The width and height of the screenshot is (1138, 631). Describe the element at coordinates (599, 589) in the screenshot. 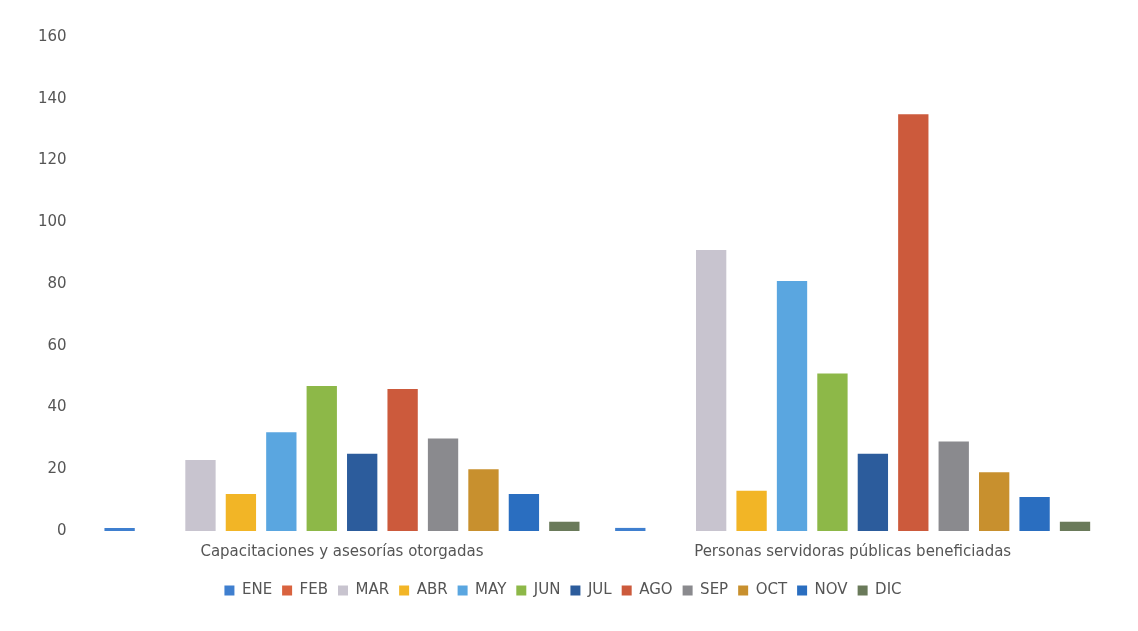

I see `legend-label: JUL` at that location.